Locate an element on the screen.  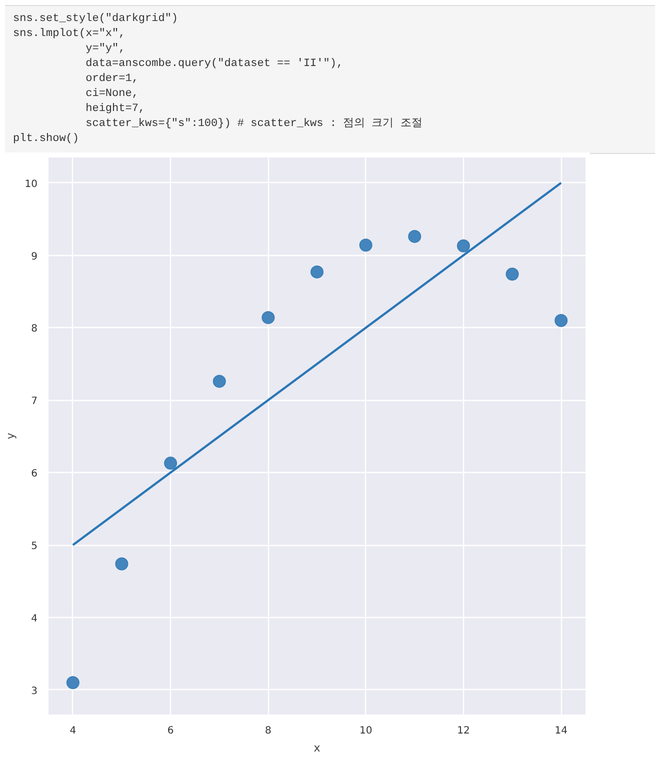
x-axis-title: x is located at coordinates (317, 748).